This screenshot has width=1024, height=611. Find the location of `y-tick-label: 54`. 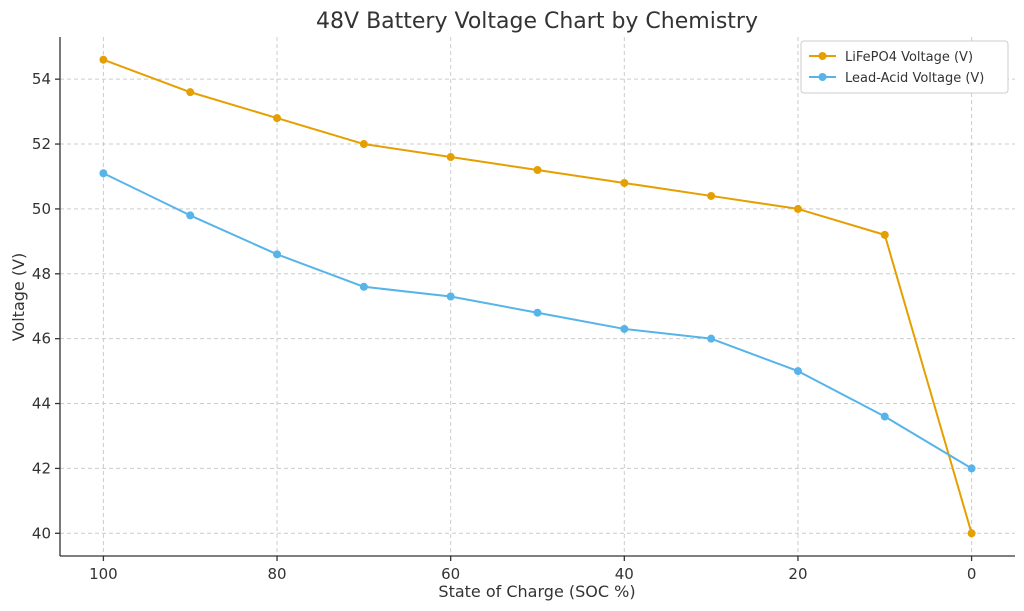

y-tick-label: 54 is located at coordinates (41, 79).